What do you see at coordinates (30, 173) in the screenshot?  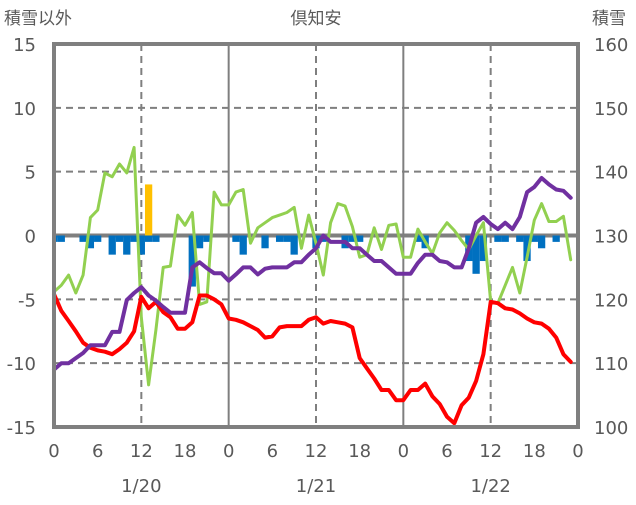 I see `y-tick-label: 5` at bounding box center [30, 173].